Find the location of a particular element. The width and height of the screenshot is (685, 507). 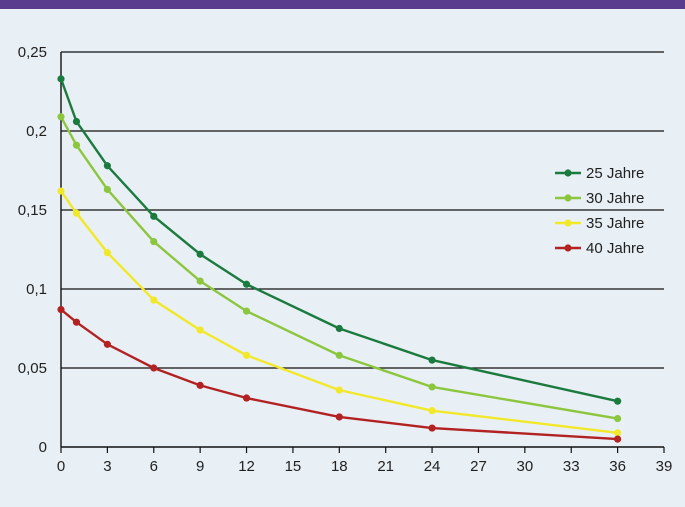

x-tick-label: 33 is located at coordinates (571, 466).